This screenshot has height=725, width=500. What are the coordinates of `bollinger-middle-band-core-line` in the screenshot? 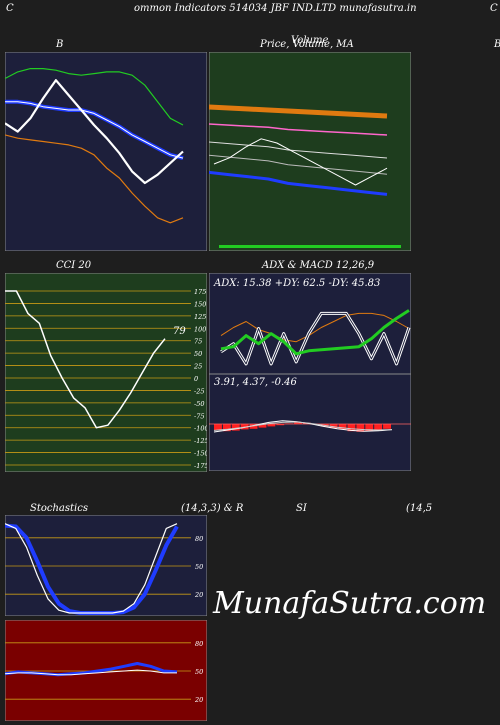 It's located at (94, 130).